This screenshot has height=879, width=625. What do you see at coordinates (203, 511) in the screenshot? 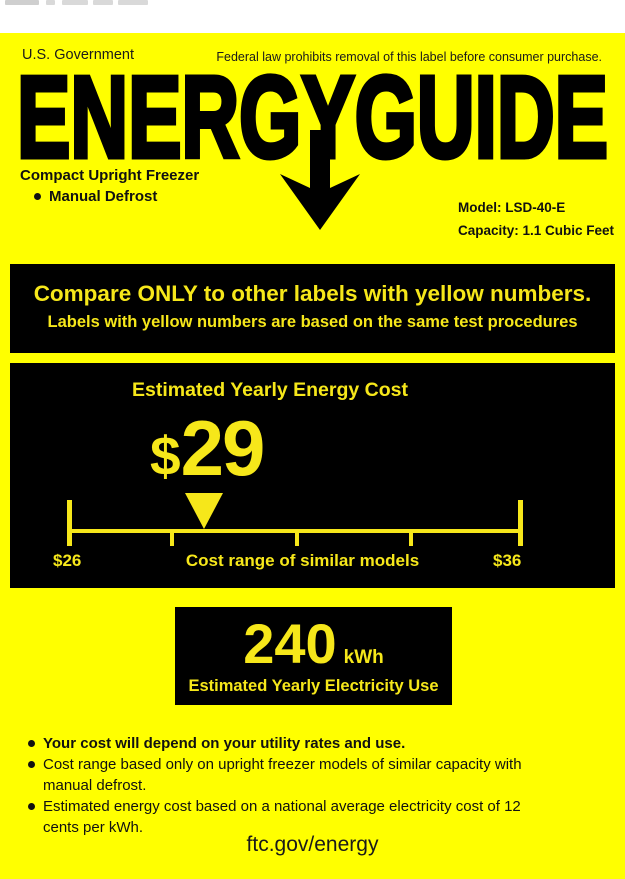
I see `cost-marker` at bounding box center [203, 511].